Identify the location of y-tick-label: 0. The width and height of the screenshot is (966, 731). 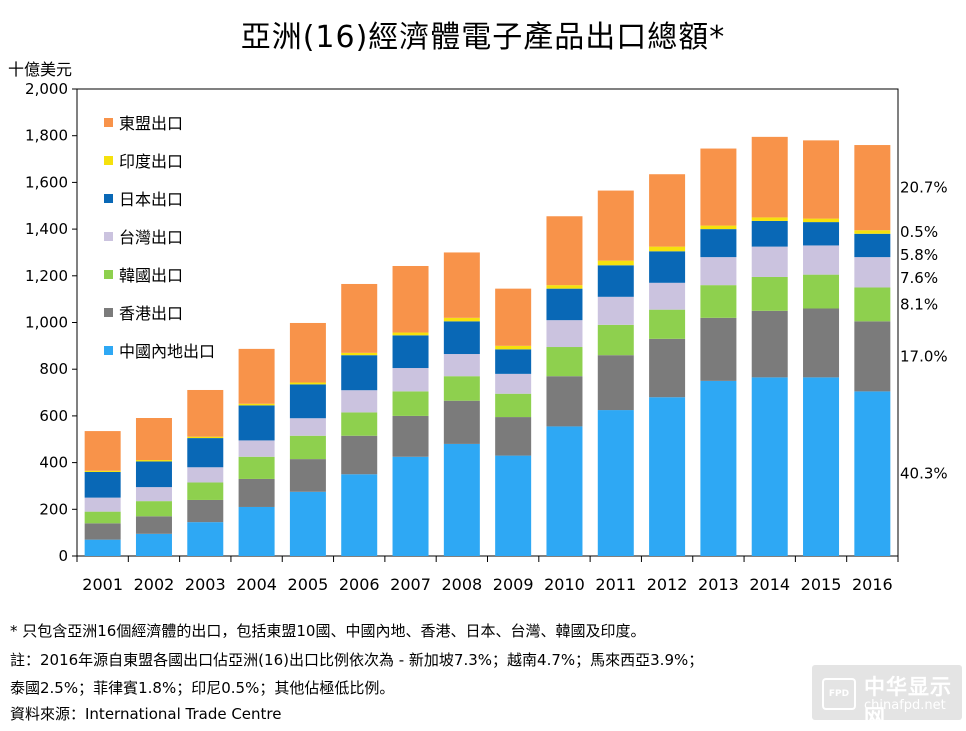
(63, 556).